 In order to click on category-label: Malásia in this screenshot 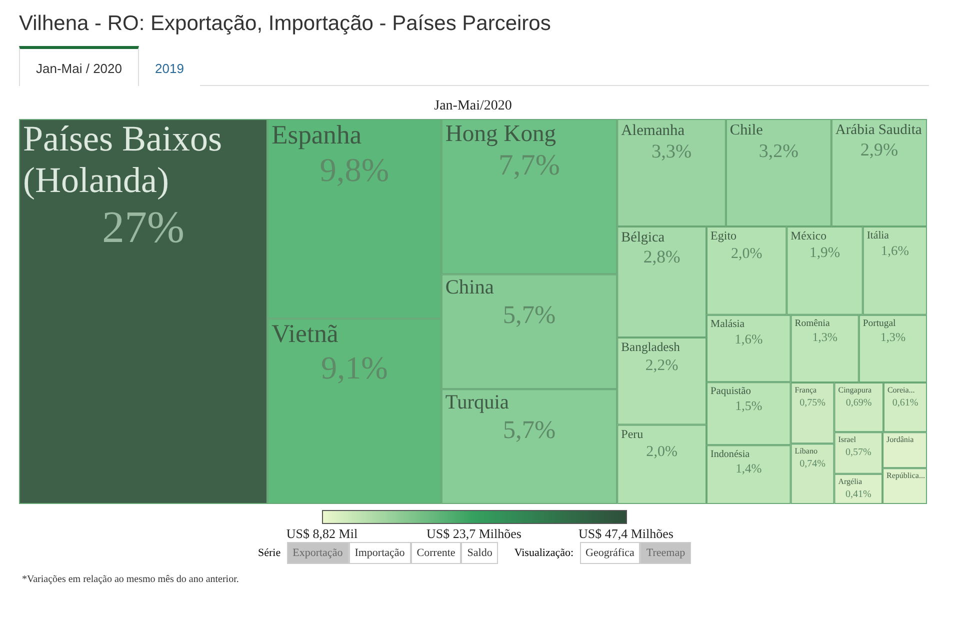, I will do `click(727, 324)`.